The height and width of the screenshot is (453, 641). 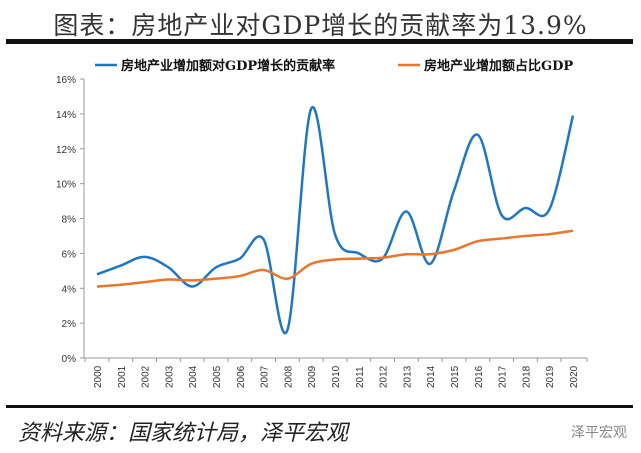 What do you see at coordinates (69, 324) in the screenshot?
I see `y-tick-label: 2%` at bounding box center [69, 324].